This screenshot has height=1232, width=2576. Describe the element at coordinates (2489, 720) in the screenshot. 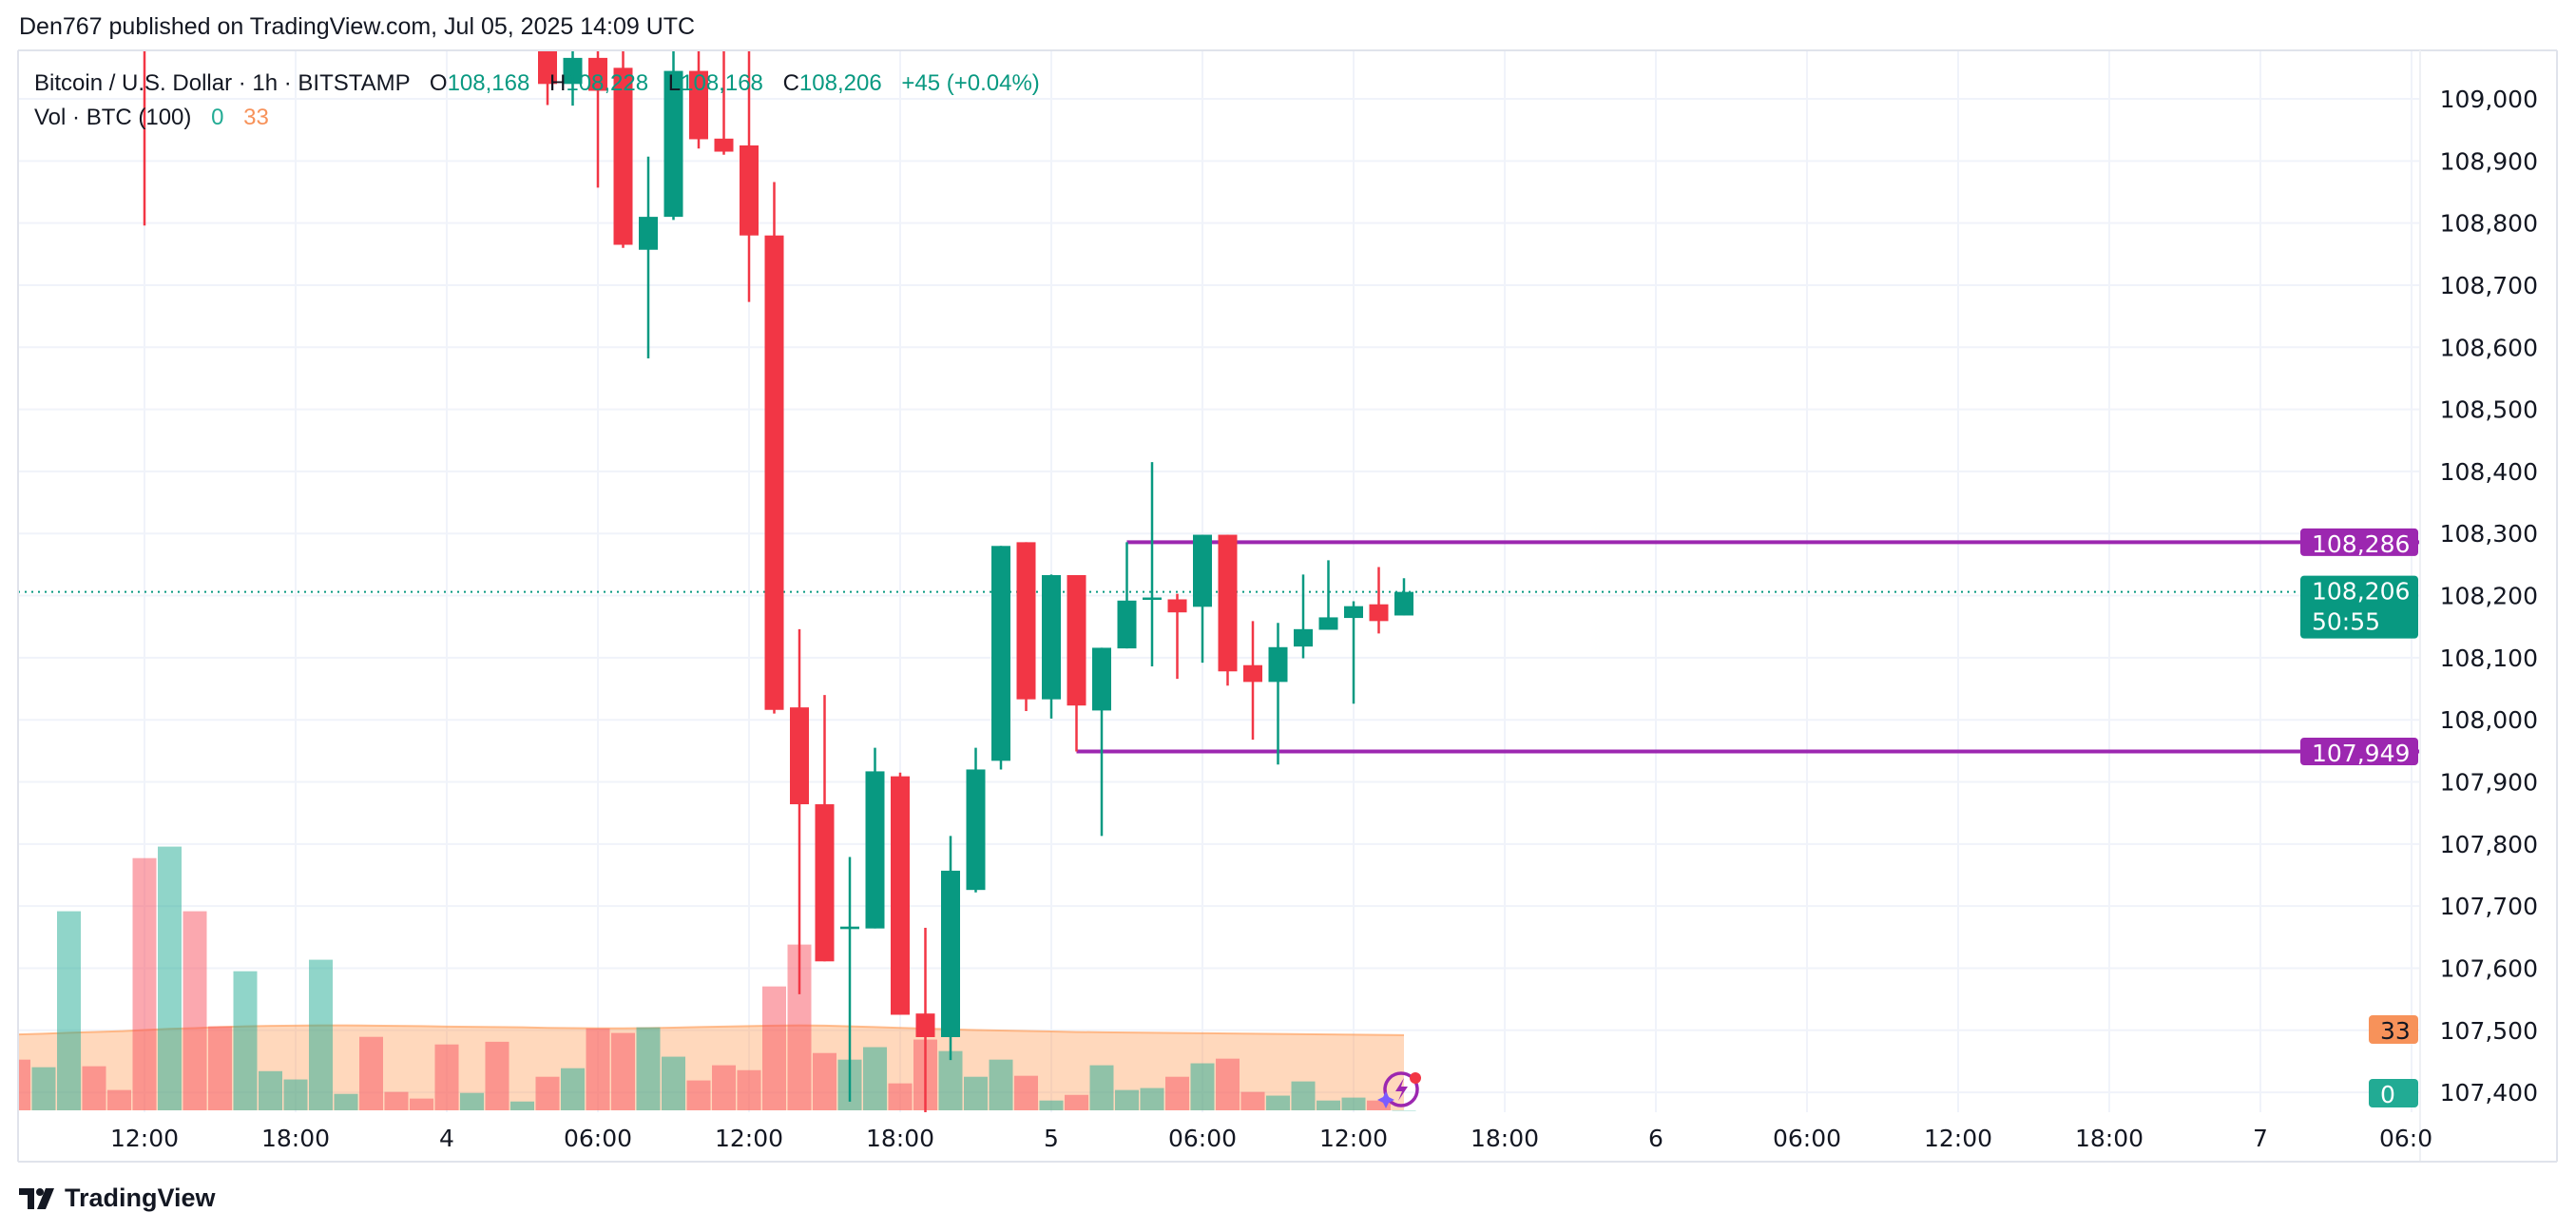

I see `price-tick-label: 108,000` at that location.